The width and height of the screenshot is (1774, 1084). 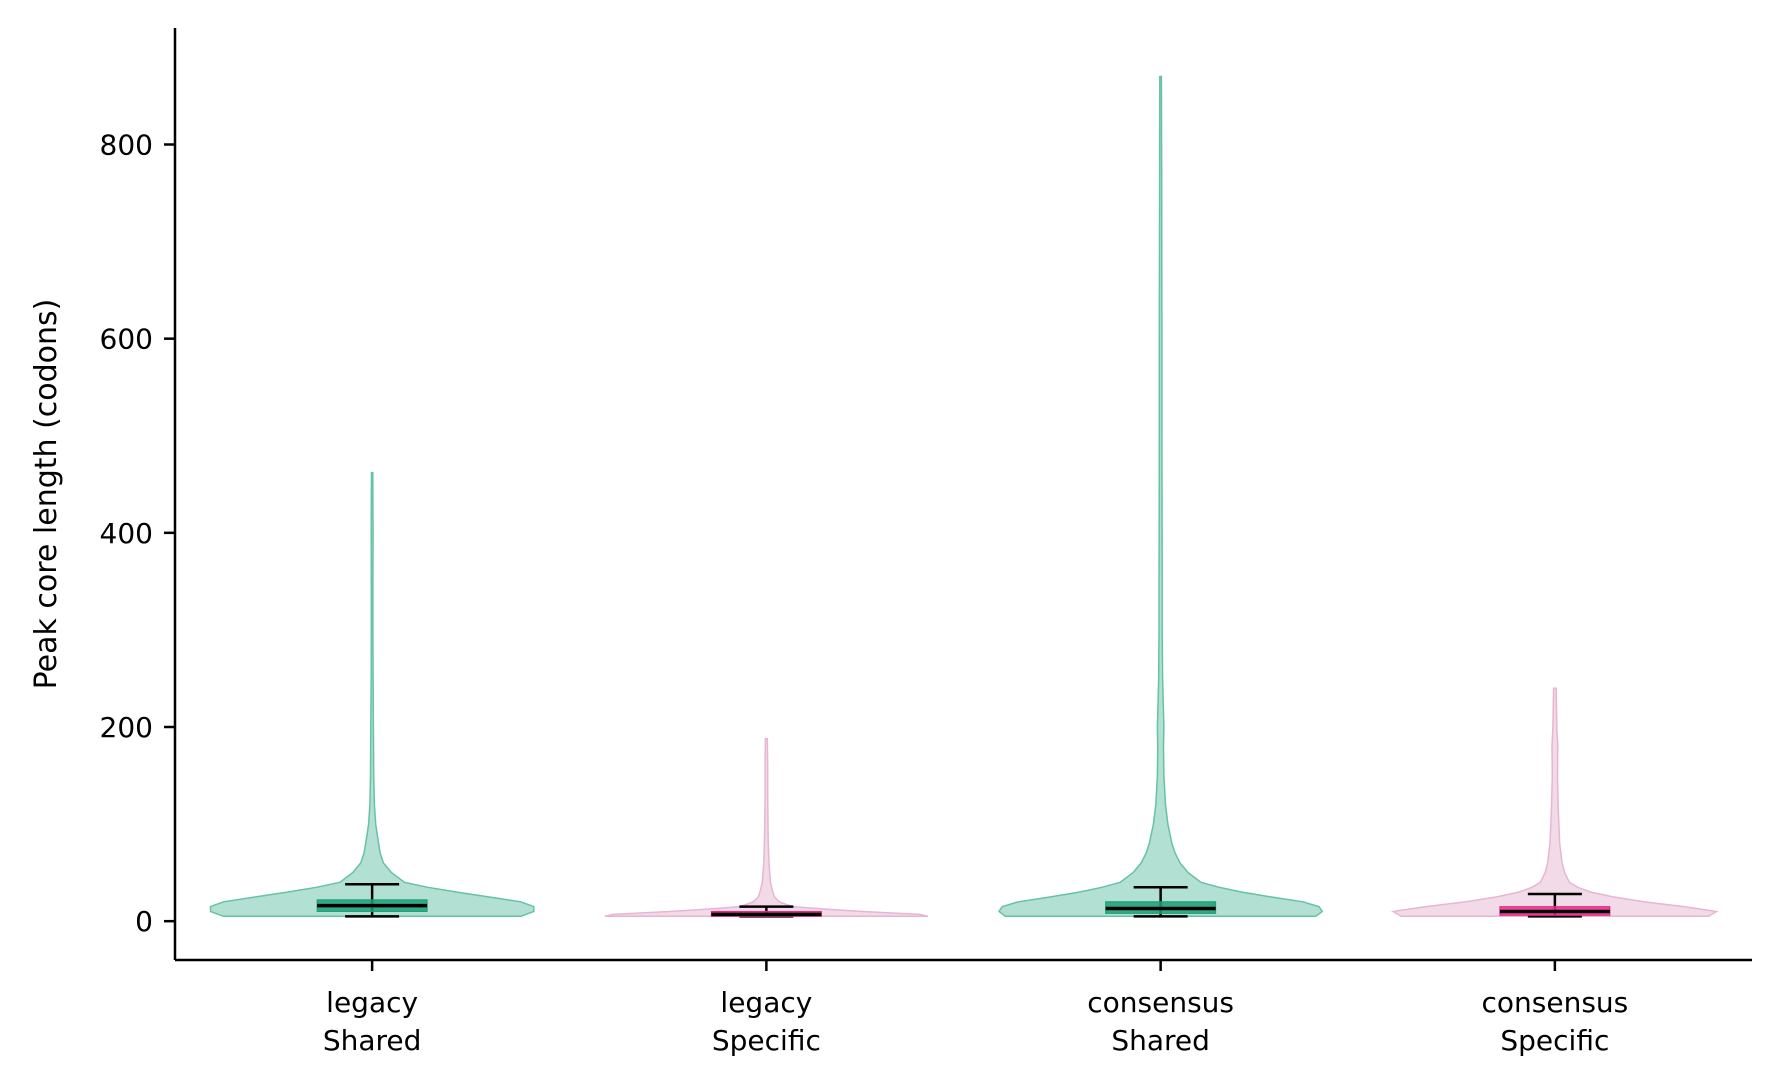 I want to click on y-tick-label: 200, so click(x=126, y=727).